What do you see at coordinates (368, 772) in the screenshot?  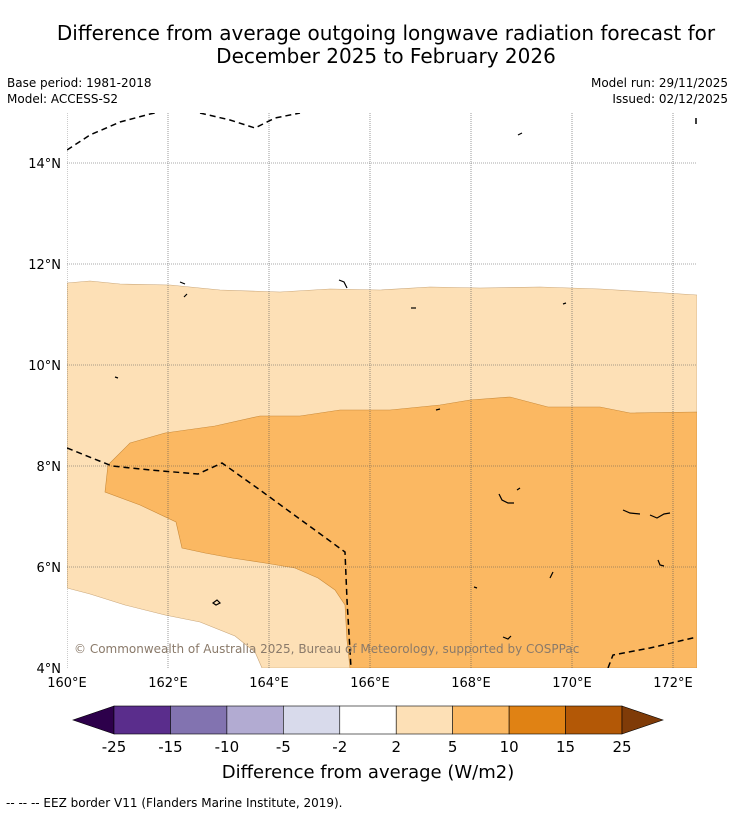 I see `colorbar-title: Difference from average (W/m2)` at bounding box center [368, 772].